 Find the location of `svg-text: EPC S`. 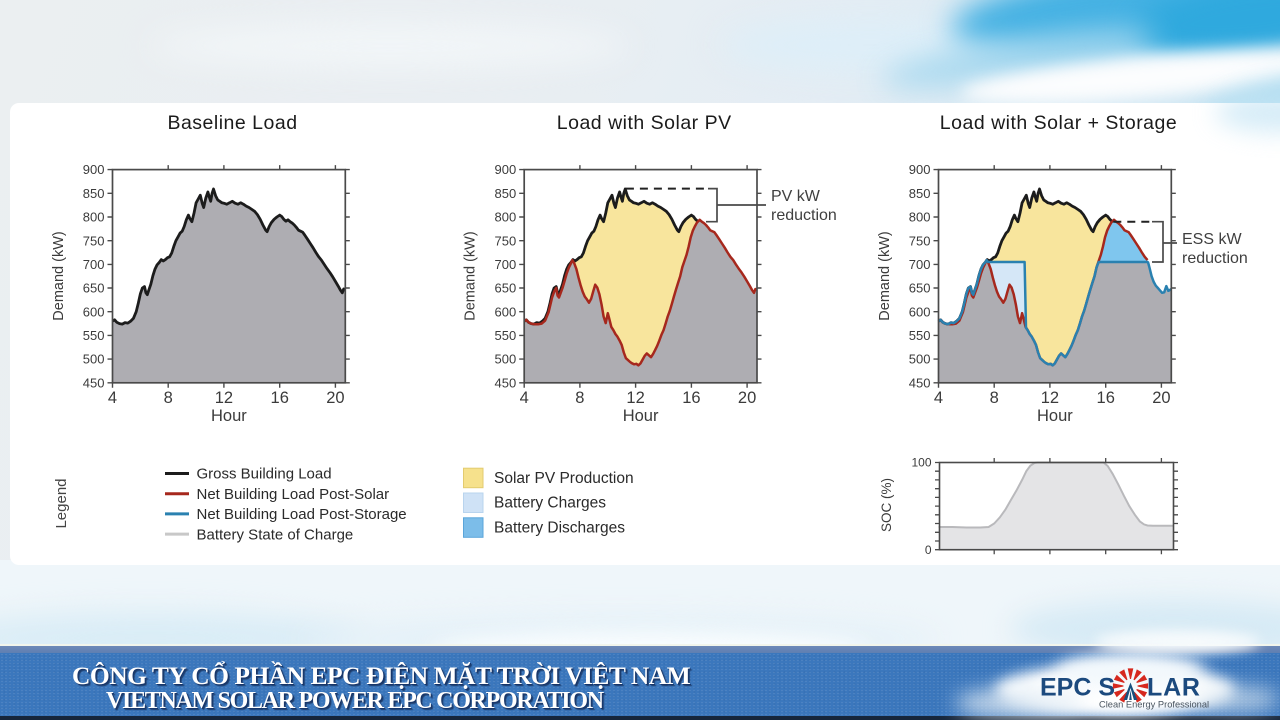

svg-text: EPC S is located at coordinates (1077, 688).